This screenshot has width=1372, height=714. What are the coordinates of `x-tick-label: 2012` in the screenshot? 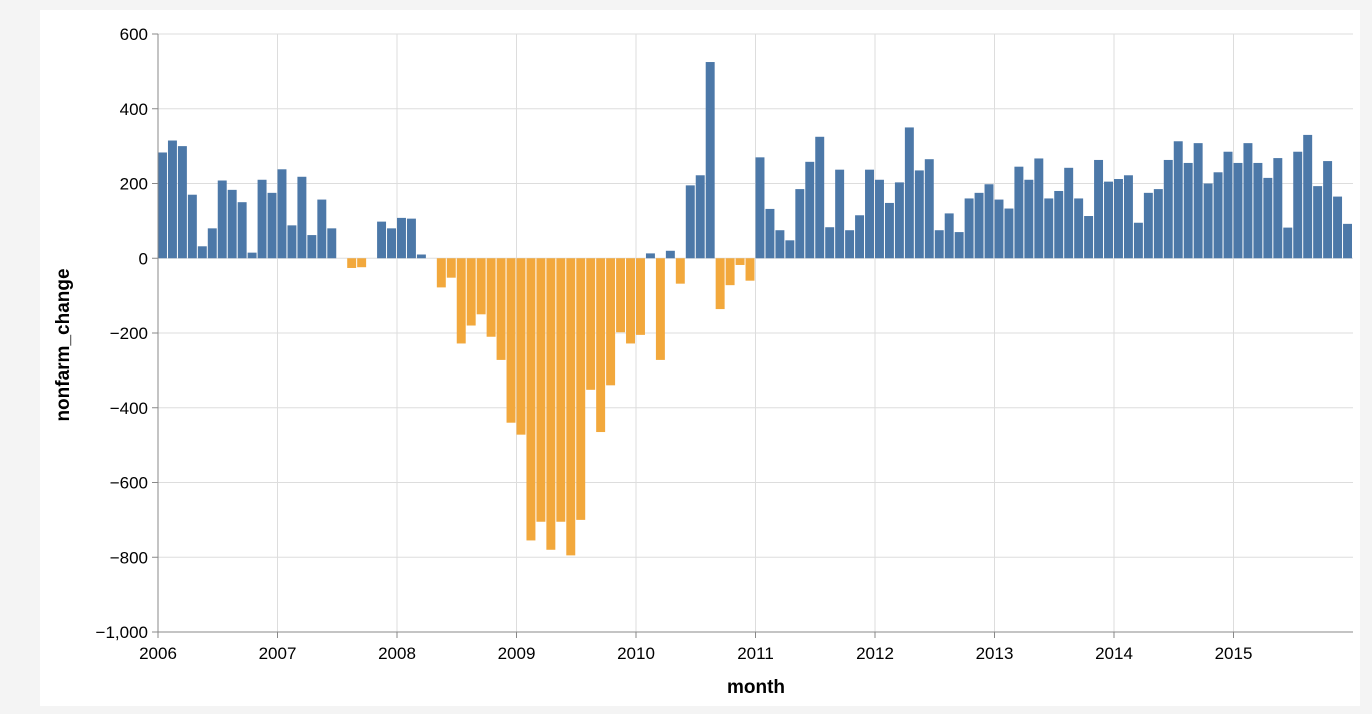 It's located at (875, 653).